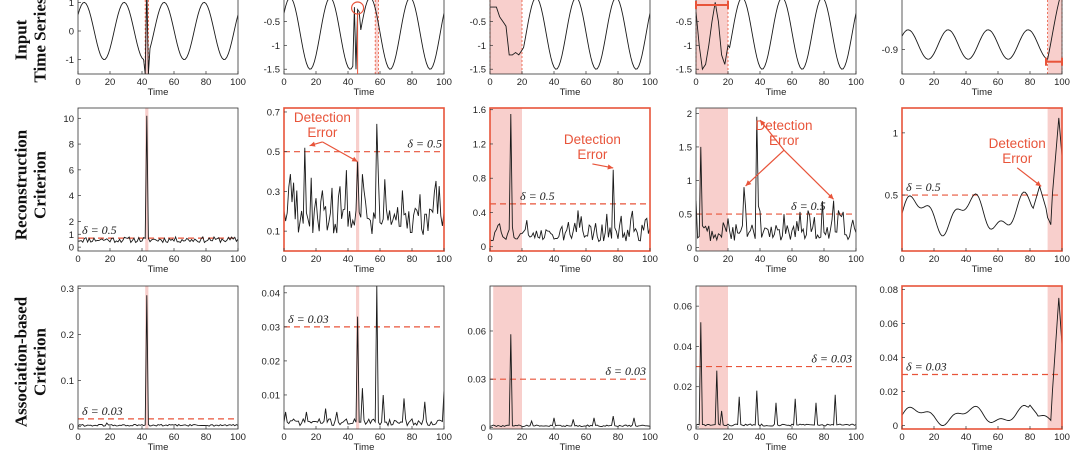 This screenshot has height=460, width=1080. Describe the element at coordinates (21, 361) in the screenshot. I see `row-label-line: Association-based` at that location.